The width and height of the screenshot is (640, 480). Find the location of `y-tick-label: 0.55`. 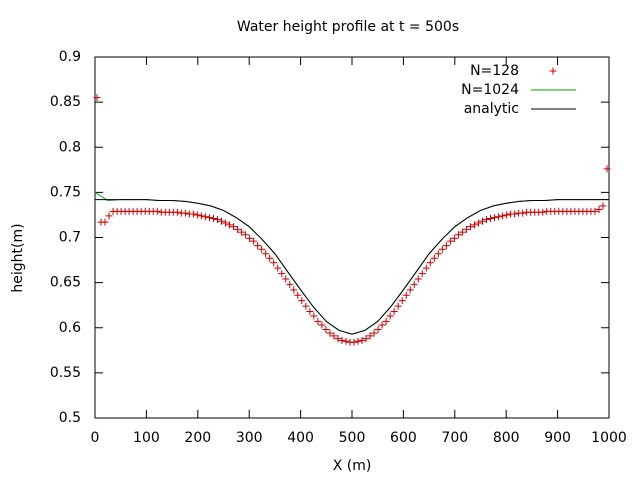

y-tick-label: 0.55 is located at coordinates (65, 373).